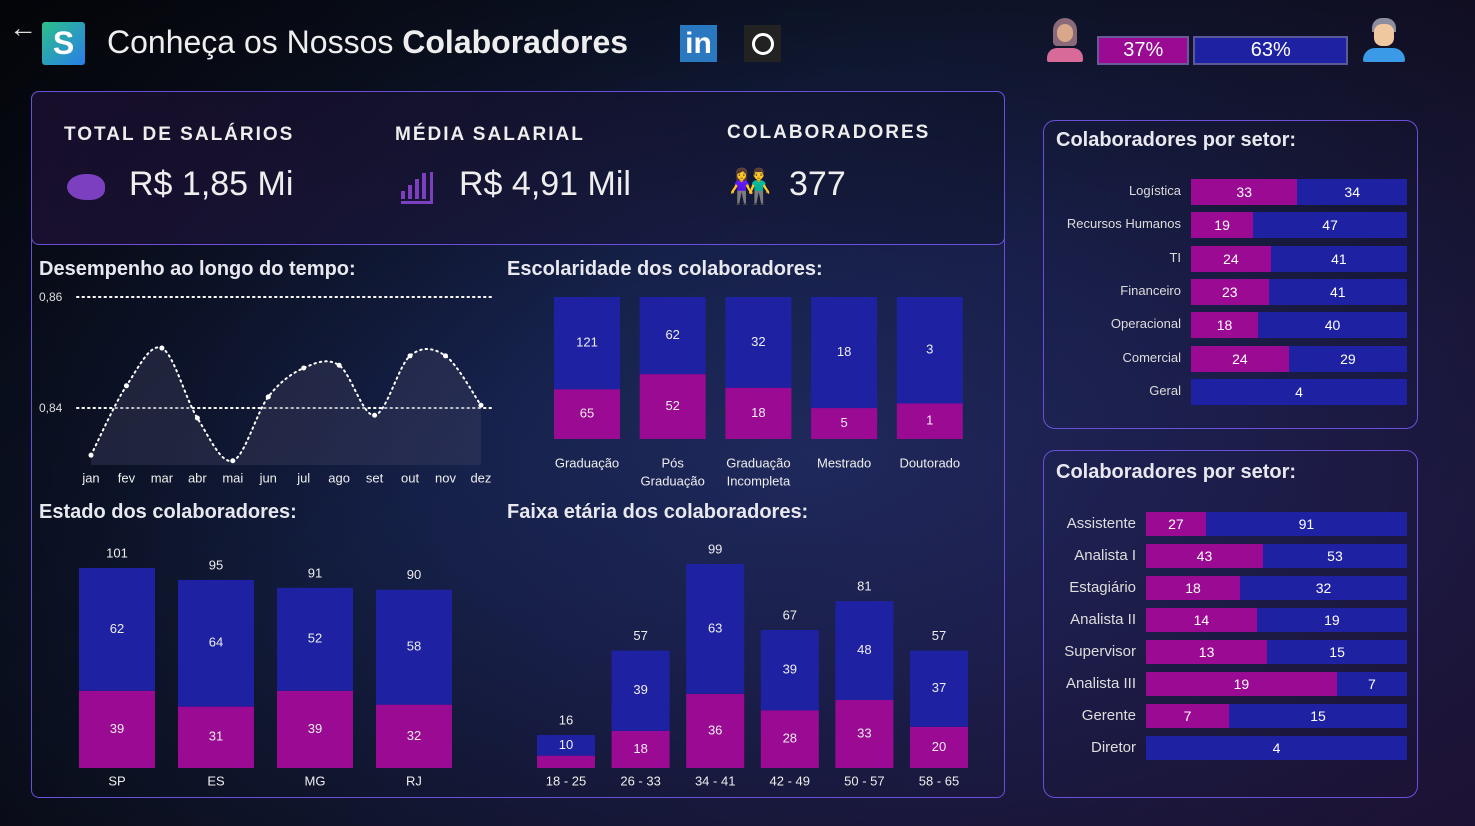  Describe the element at coordinates (1176, 524) in the screenshot. I see `bar-segment-female: 27` at that location.